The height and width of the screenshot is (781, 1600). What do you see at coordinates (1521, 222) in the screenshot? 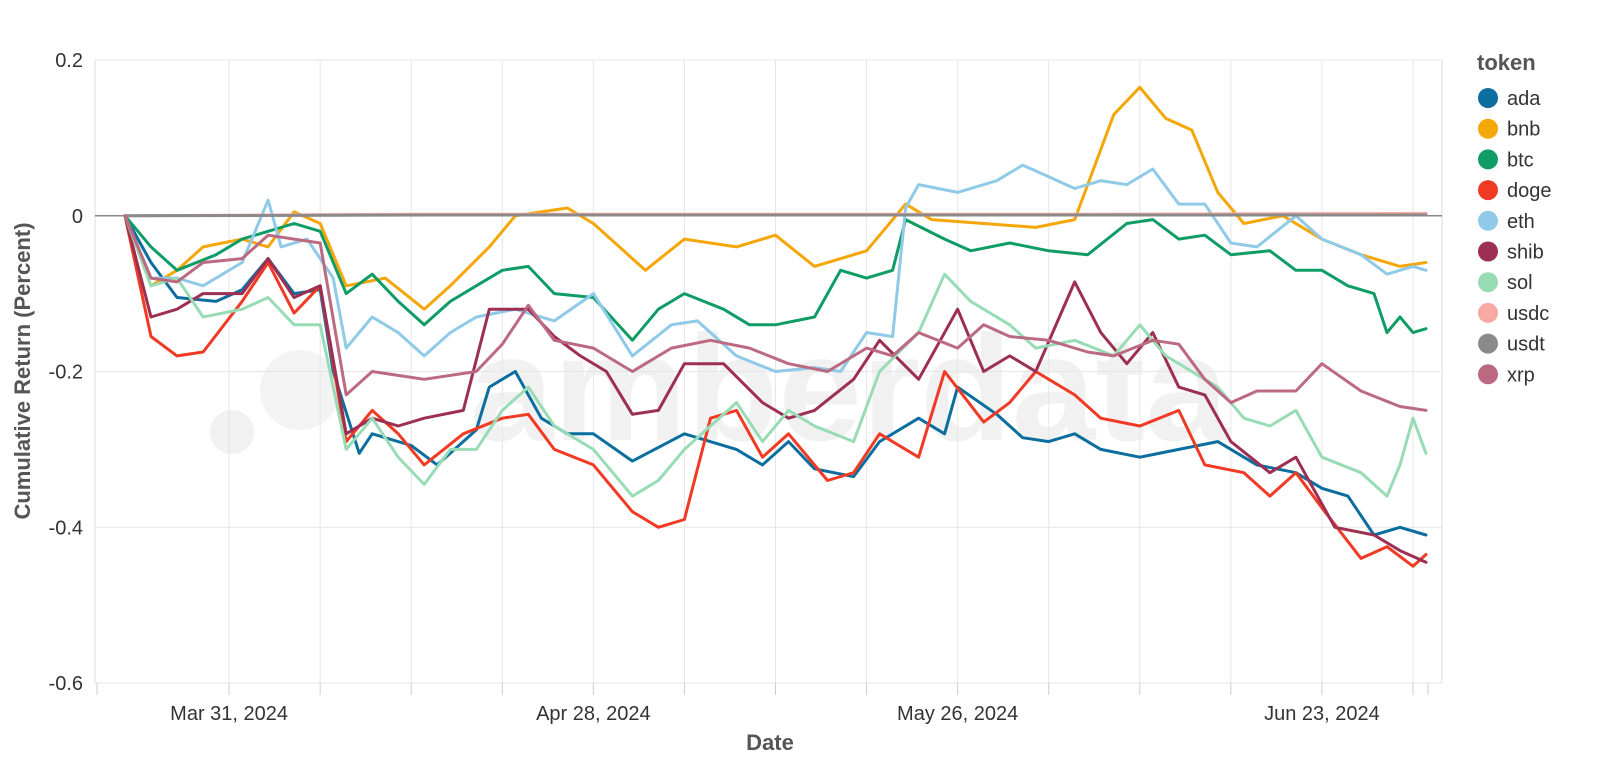
I see `legend-label-eth: eth` at bounding box center [1521, 222].